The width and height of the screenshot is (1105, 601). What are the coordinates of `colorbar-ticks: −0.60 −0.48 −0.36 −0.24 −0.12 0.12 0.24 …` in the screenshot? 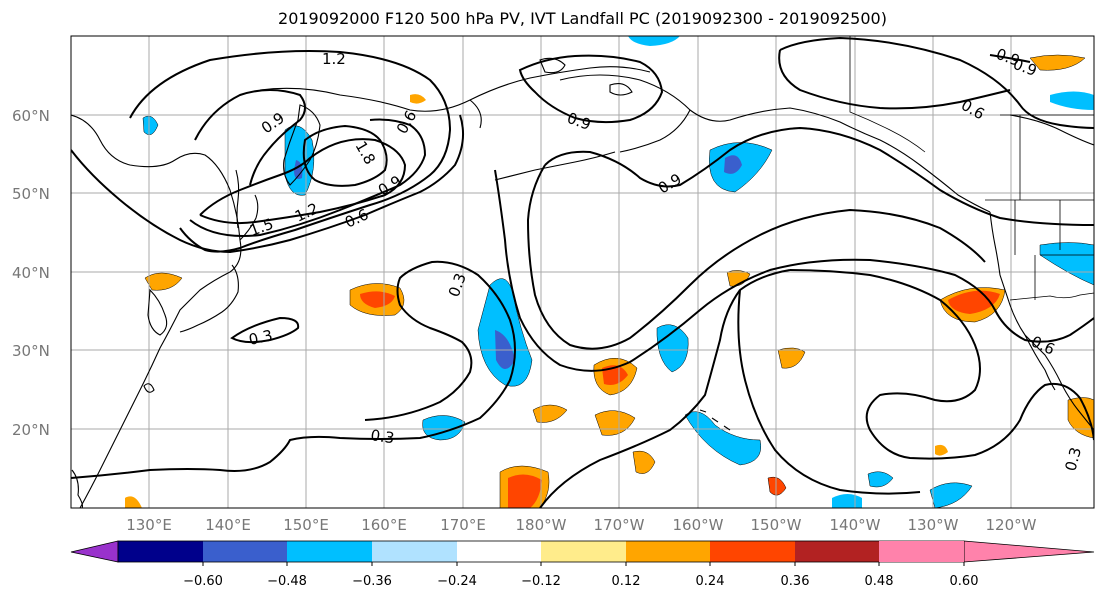 It's located at (580, 575).